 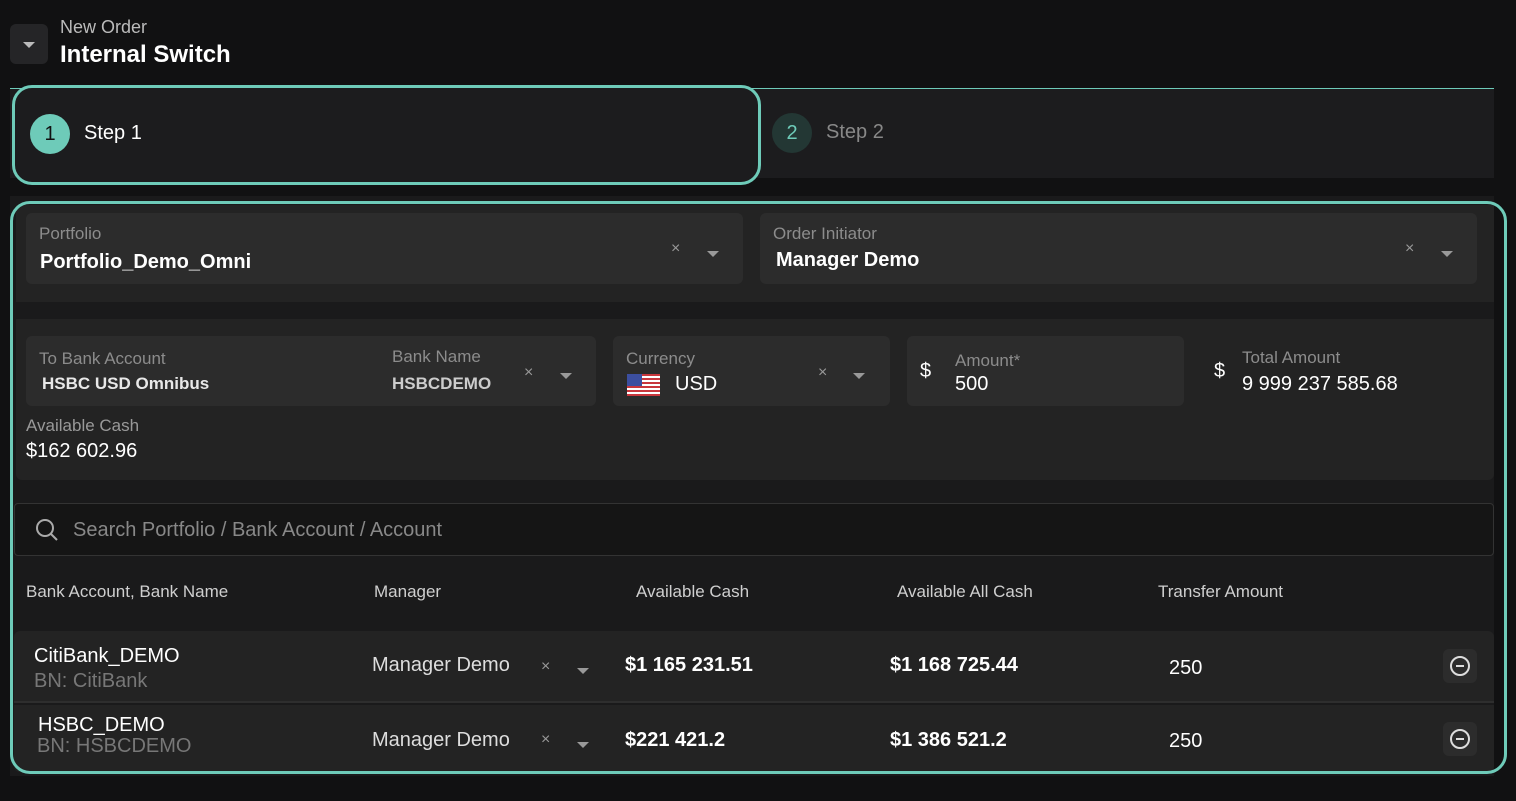 What do you see at coordinates (145, 54) in the screenshot?
I see `page-title: Internal Switch` at bounding box center [145, 54].